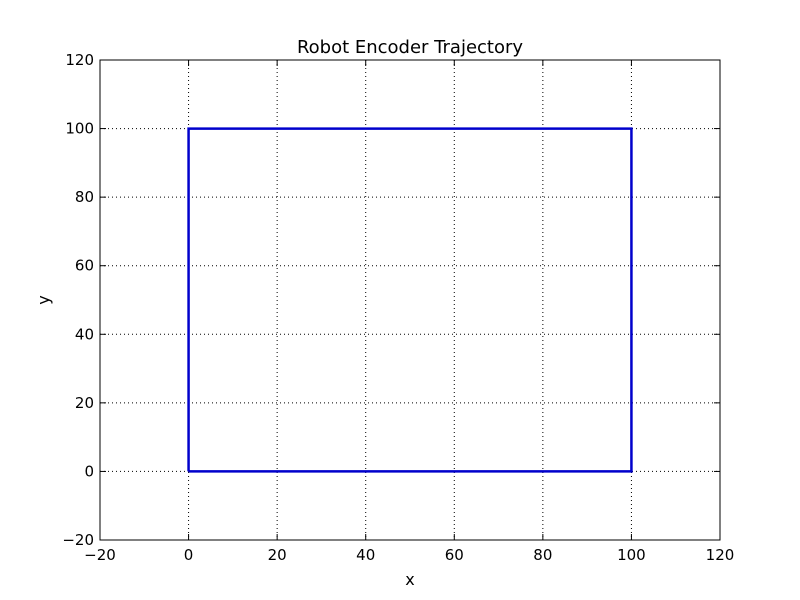 This screenshot has height=600, width=800. What do you see at coordinates (410, 47) in the screenshot?
I see `chart-title: Robot Encoder Trajectory` at bounding box center [410, 47].